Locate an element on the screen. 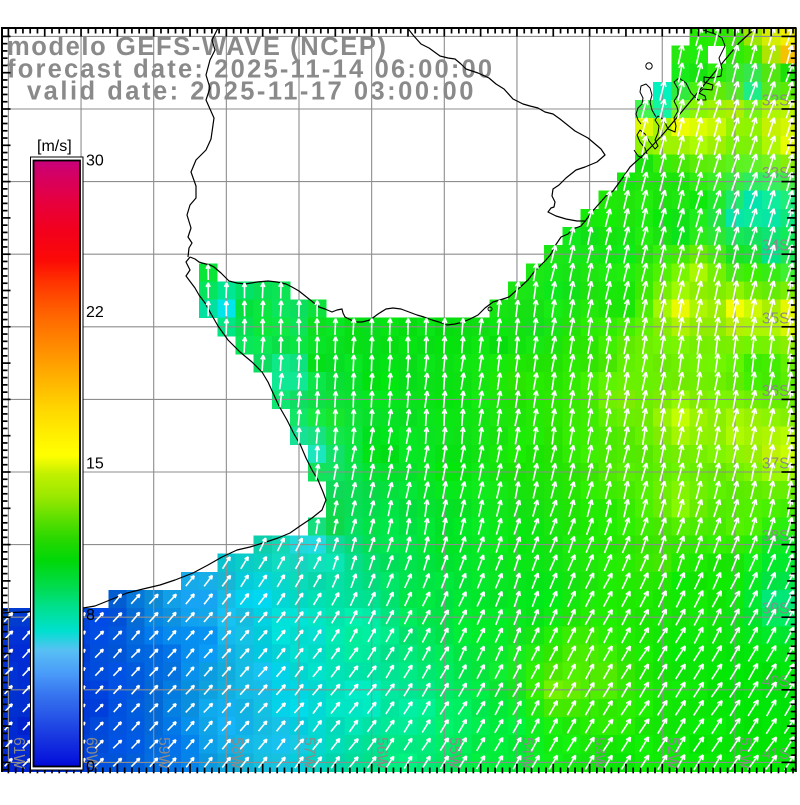 This screenshot has width=800, height=805. svg-text: 35S is located at coordinates (776, 318).